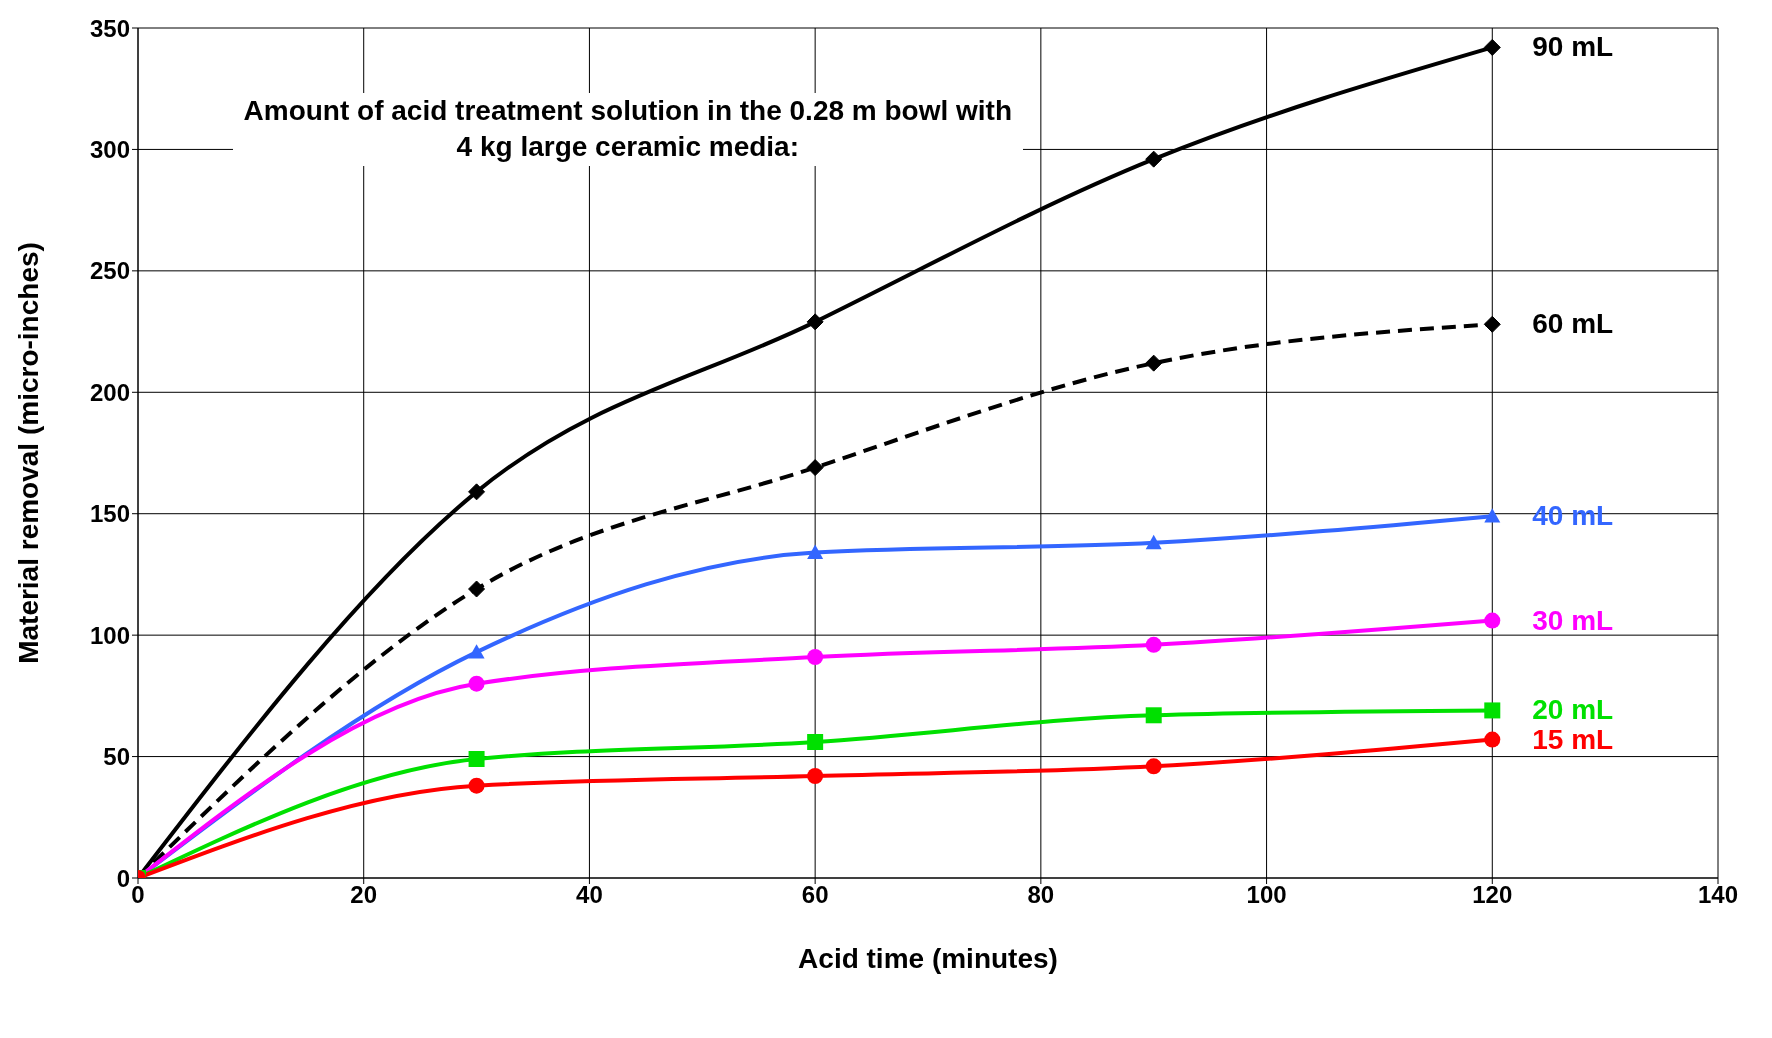  Describe the element at coordinates (815, 895) in the screenshot. I see `x-tick-label: 60` at that location.